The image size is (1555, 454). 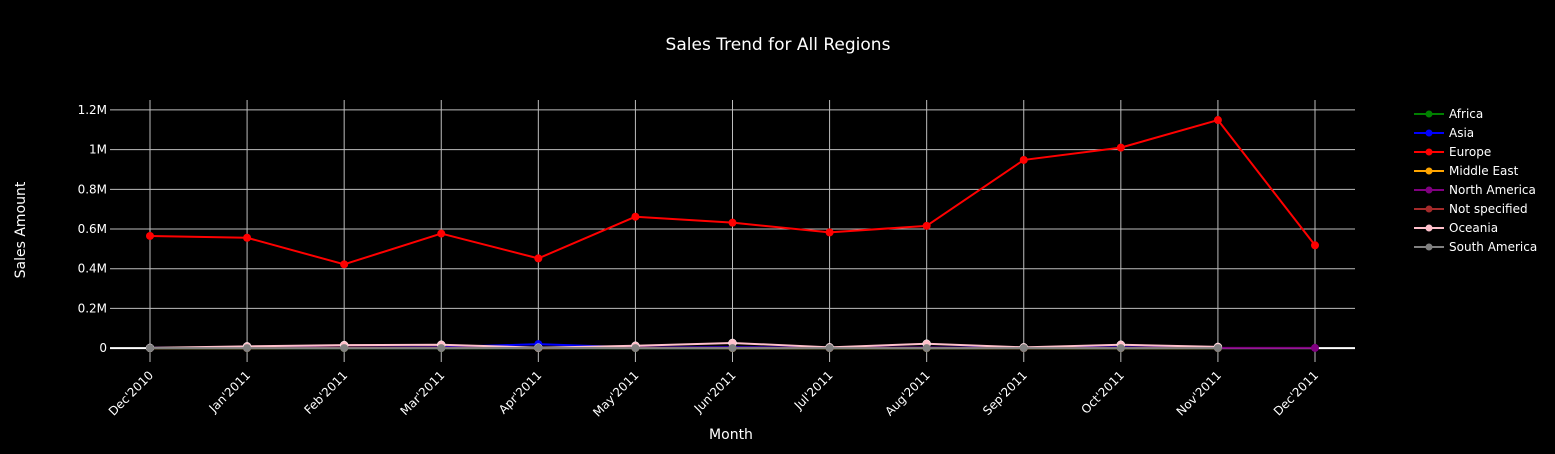 I want to click on legend-item-africa: Africa, so click(x=1448, y=114).